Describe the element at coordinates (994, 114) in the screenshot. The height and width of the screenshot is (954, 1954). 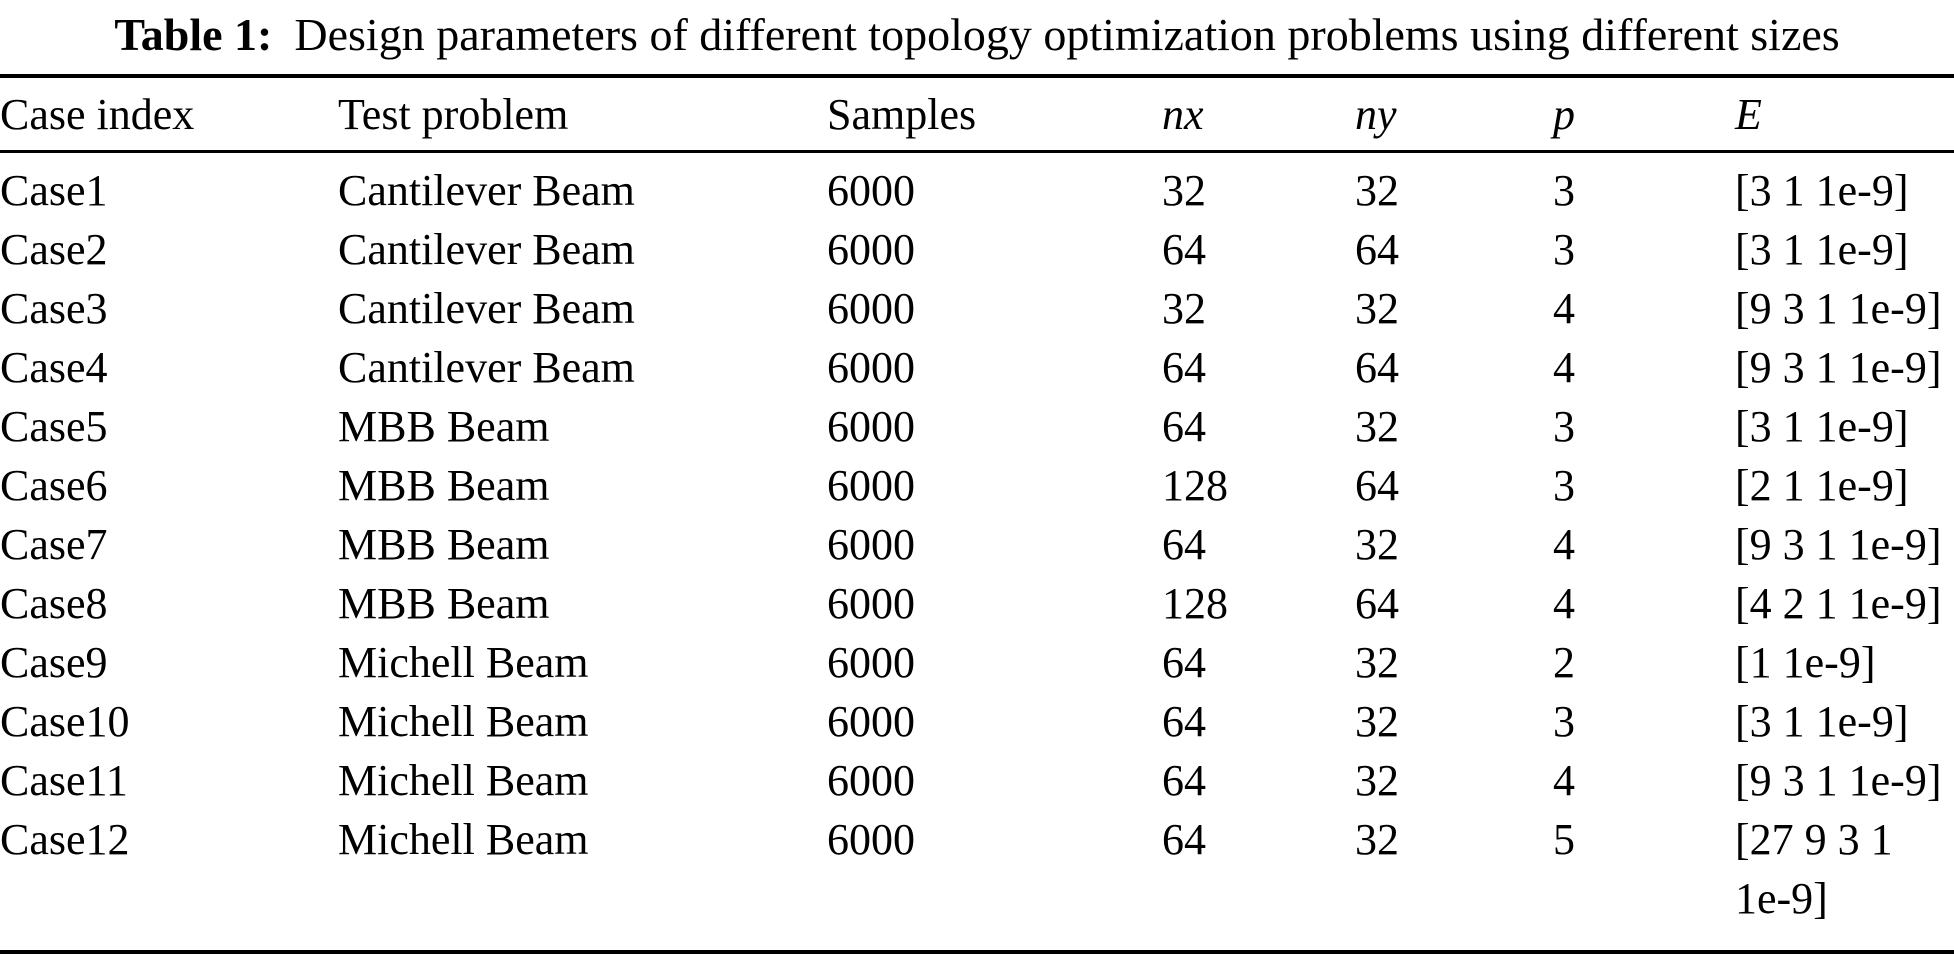
I see `header-cell: Samples` at that location.